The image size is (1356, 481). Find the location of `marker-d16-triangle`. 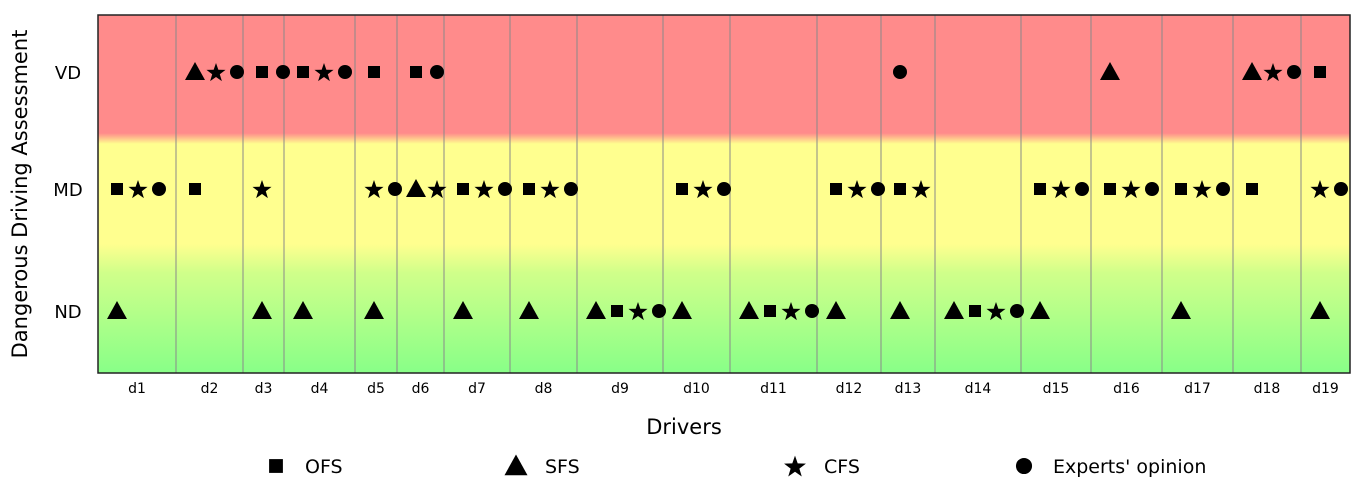

marker-d16-triangle is located at coordinates (1110, 71).